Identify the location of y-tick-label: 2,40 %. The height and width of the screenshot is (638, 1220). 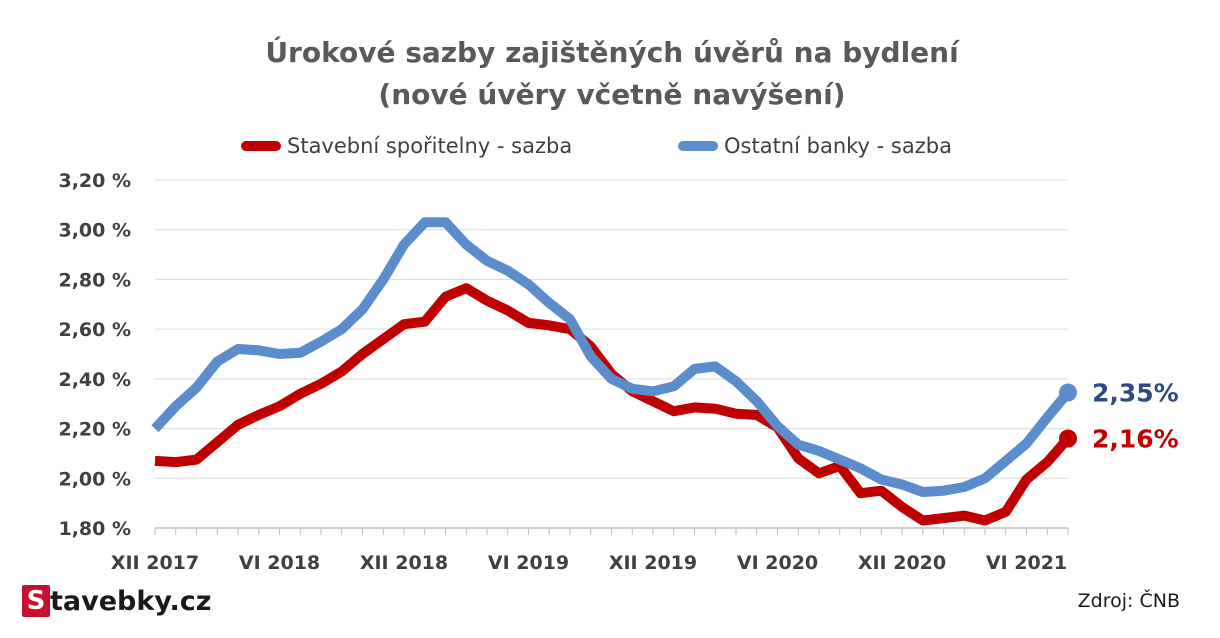
(94, 380).